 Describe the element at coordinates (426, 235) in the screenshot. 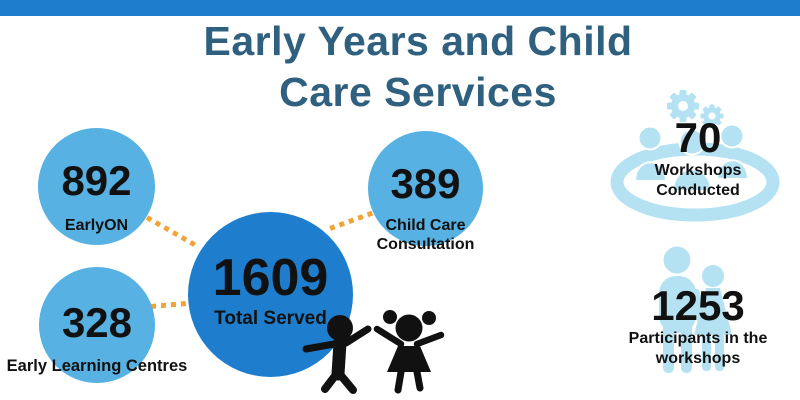

I see `consultation-label: Child Care Consultation` at that location.